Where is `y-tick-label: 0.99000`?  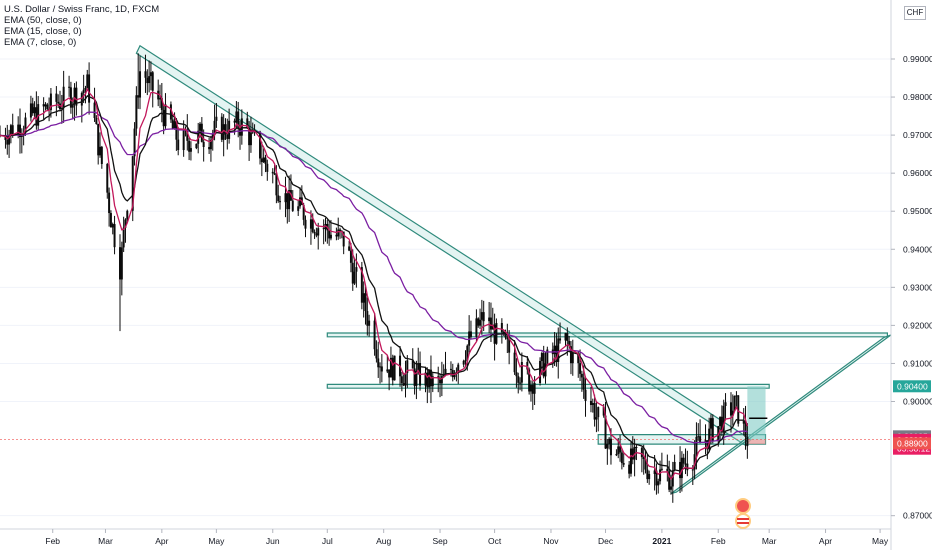 y-tick-label: 0.99000 is located at coordinates (917, 59).